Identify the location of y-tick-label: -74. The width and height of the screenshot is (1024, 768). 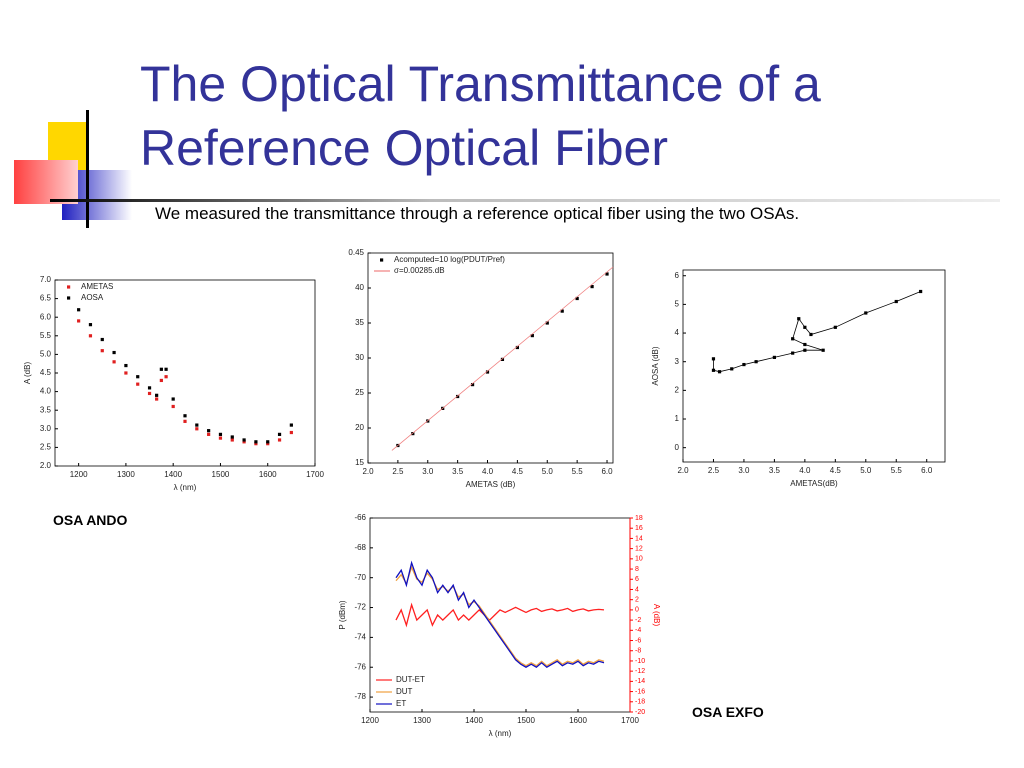
(360, 636).